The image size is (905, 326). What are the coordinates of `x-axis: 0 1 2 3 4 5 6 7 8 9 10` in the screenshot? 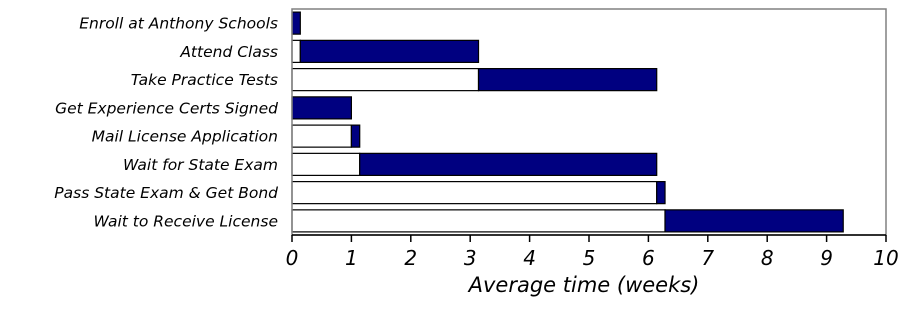 It's located at (592, 252).